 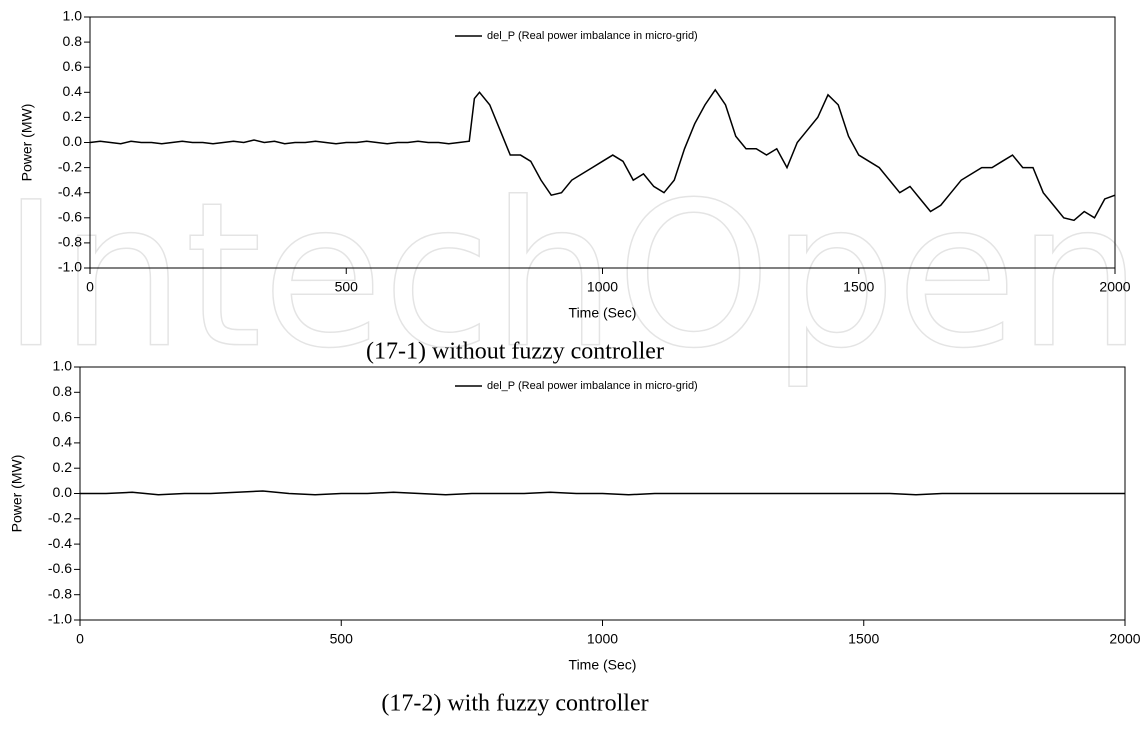 What do you see at coordinates (514, 704) in the screenshot?
I see `caption: (17-2) with fuzzy controller` at bounding box center [514, 704].